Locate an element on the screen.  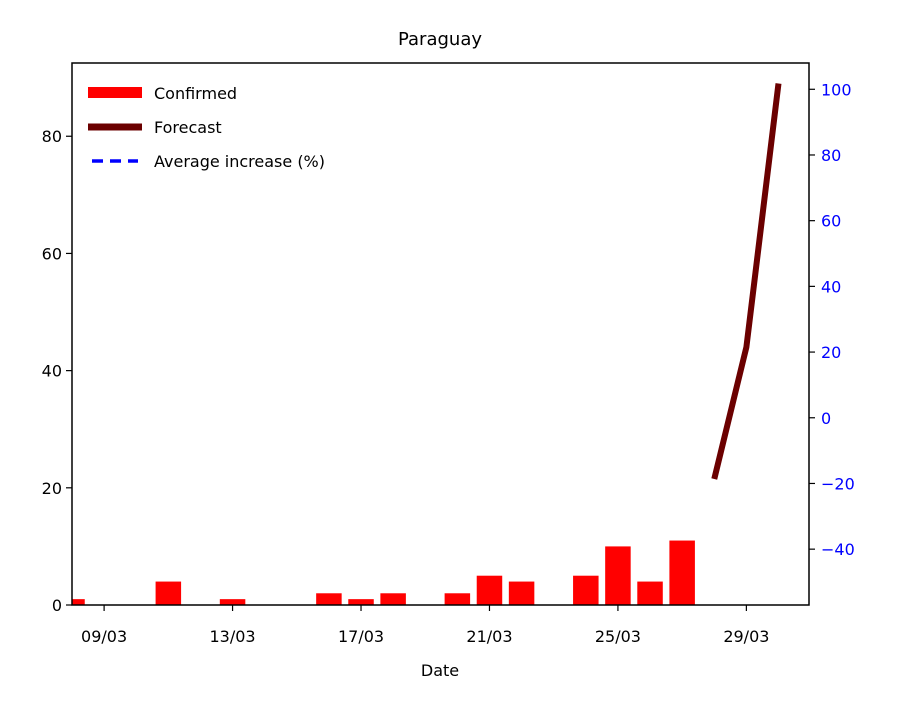
right-axis: −40 −20 0 20 40 60 80 100 is located at coordinates (832, 319).